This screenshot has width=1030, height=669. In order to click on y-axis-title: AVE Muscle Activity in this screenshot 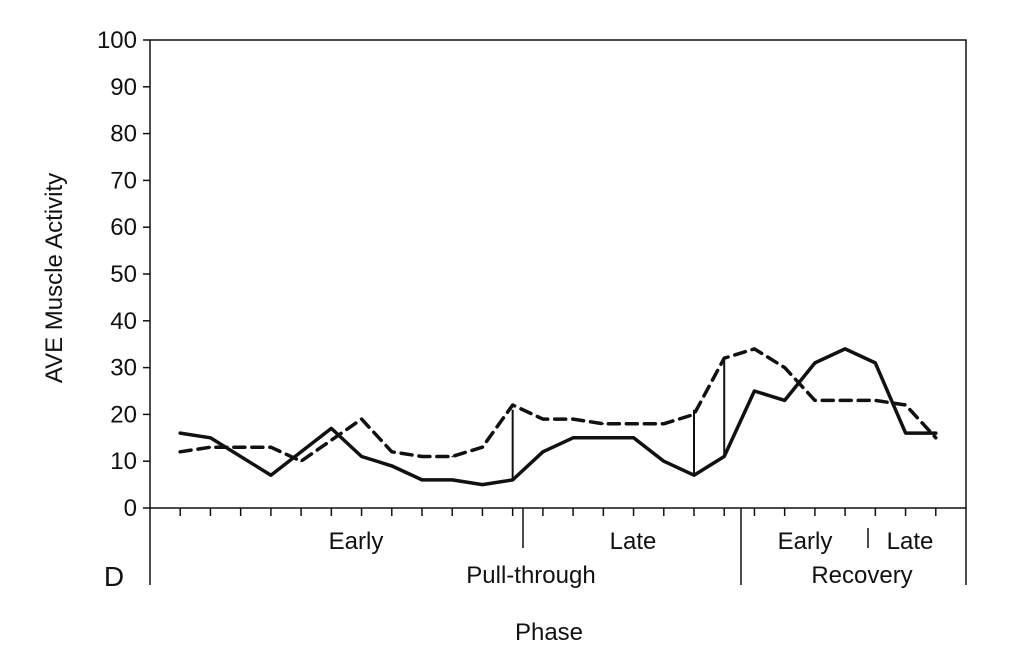, I will do `click(54, 278)`.